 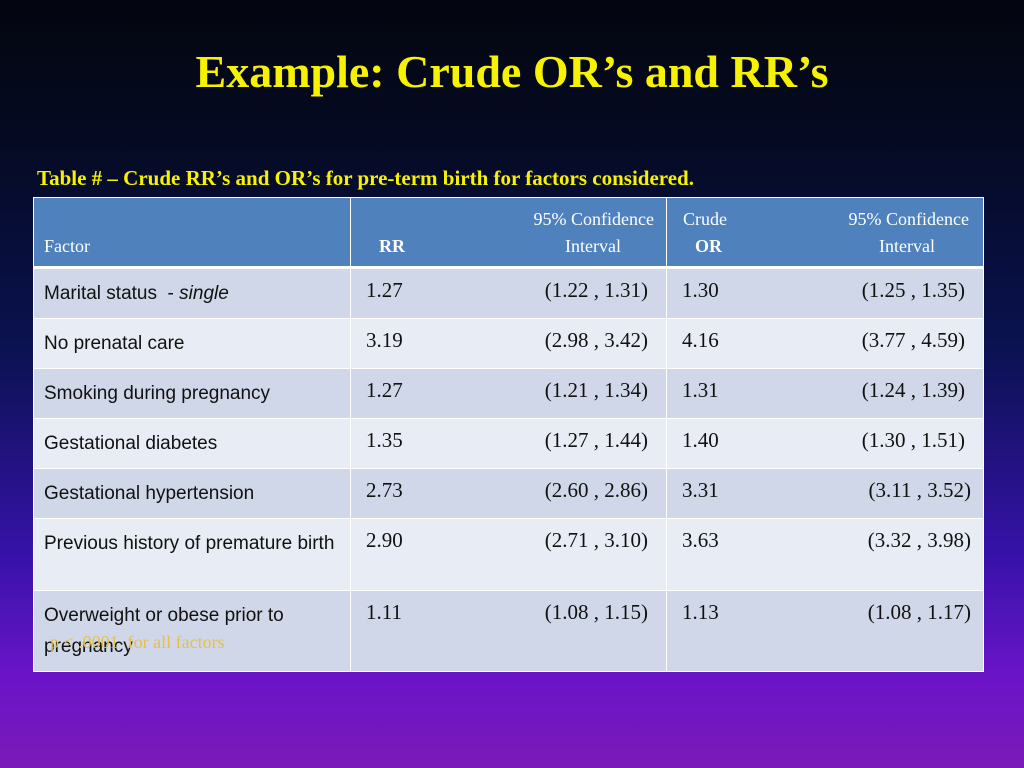 What do you see at coordinates (204, 293) in the screenshot?
I see `factor-italic-label: single` at bounding box center [204, 293].